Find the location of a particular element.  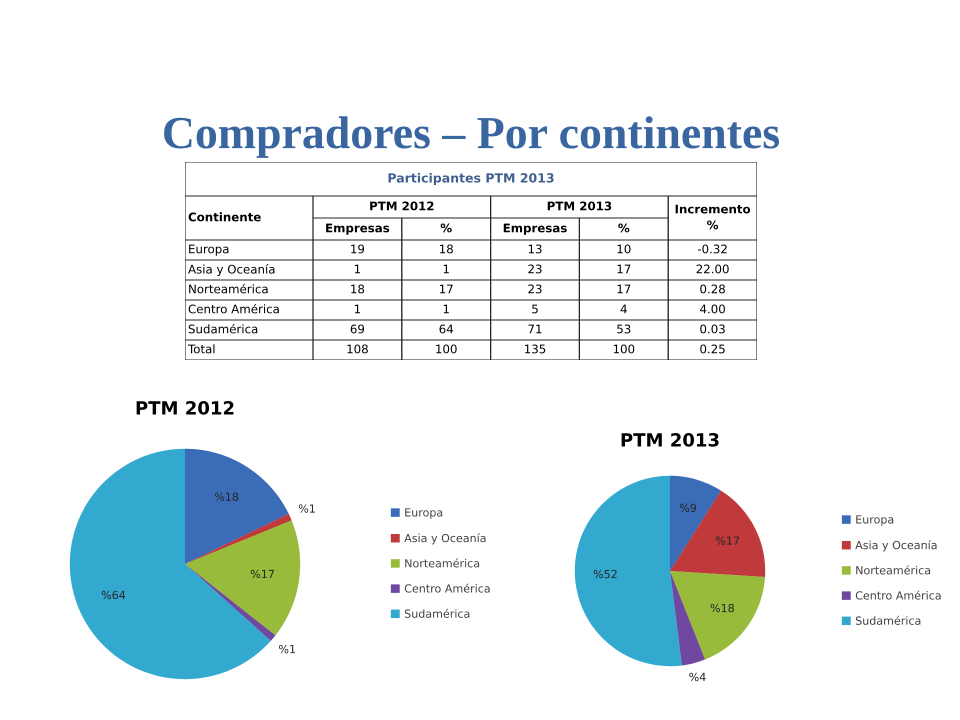

category-label: Asia y Oceanía is located at coordinates (231, 270).